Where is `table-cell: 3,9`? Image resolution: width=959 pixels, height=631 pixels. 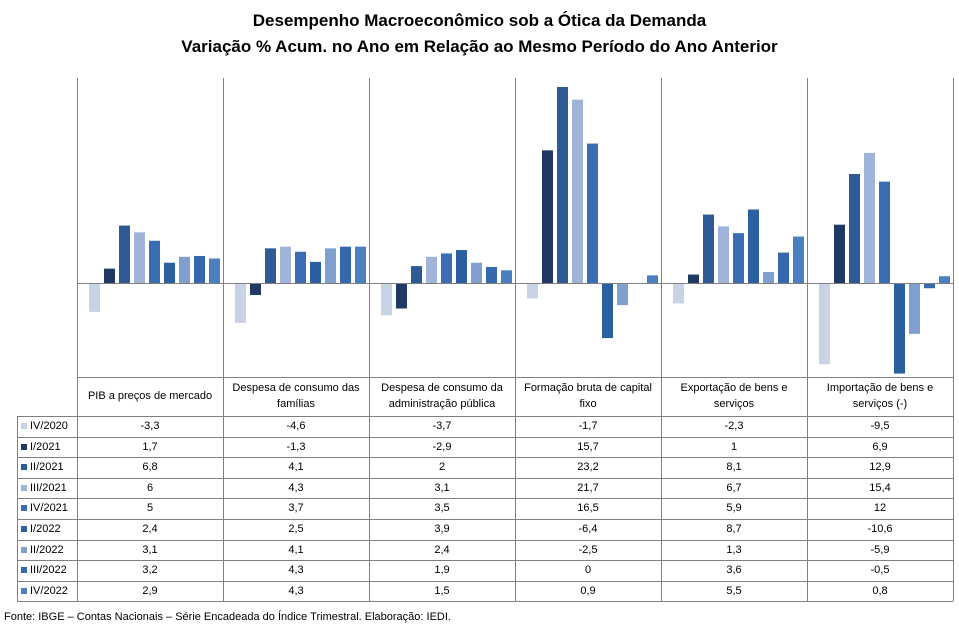 table-cell: 3,9 is located at coordinates (442, 529).